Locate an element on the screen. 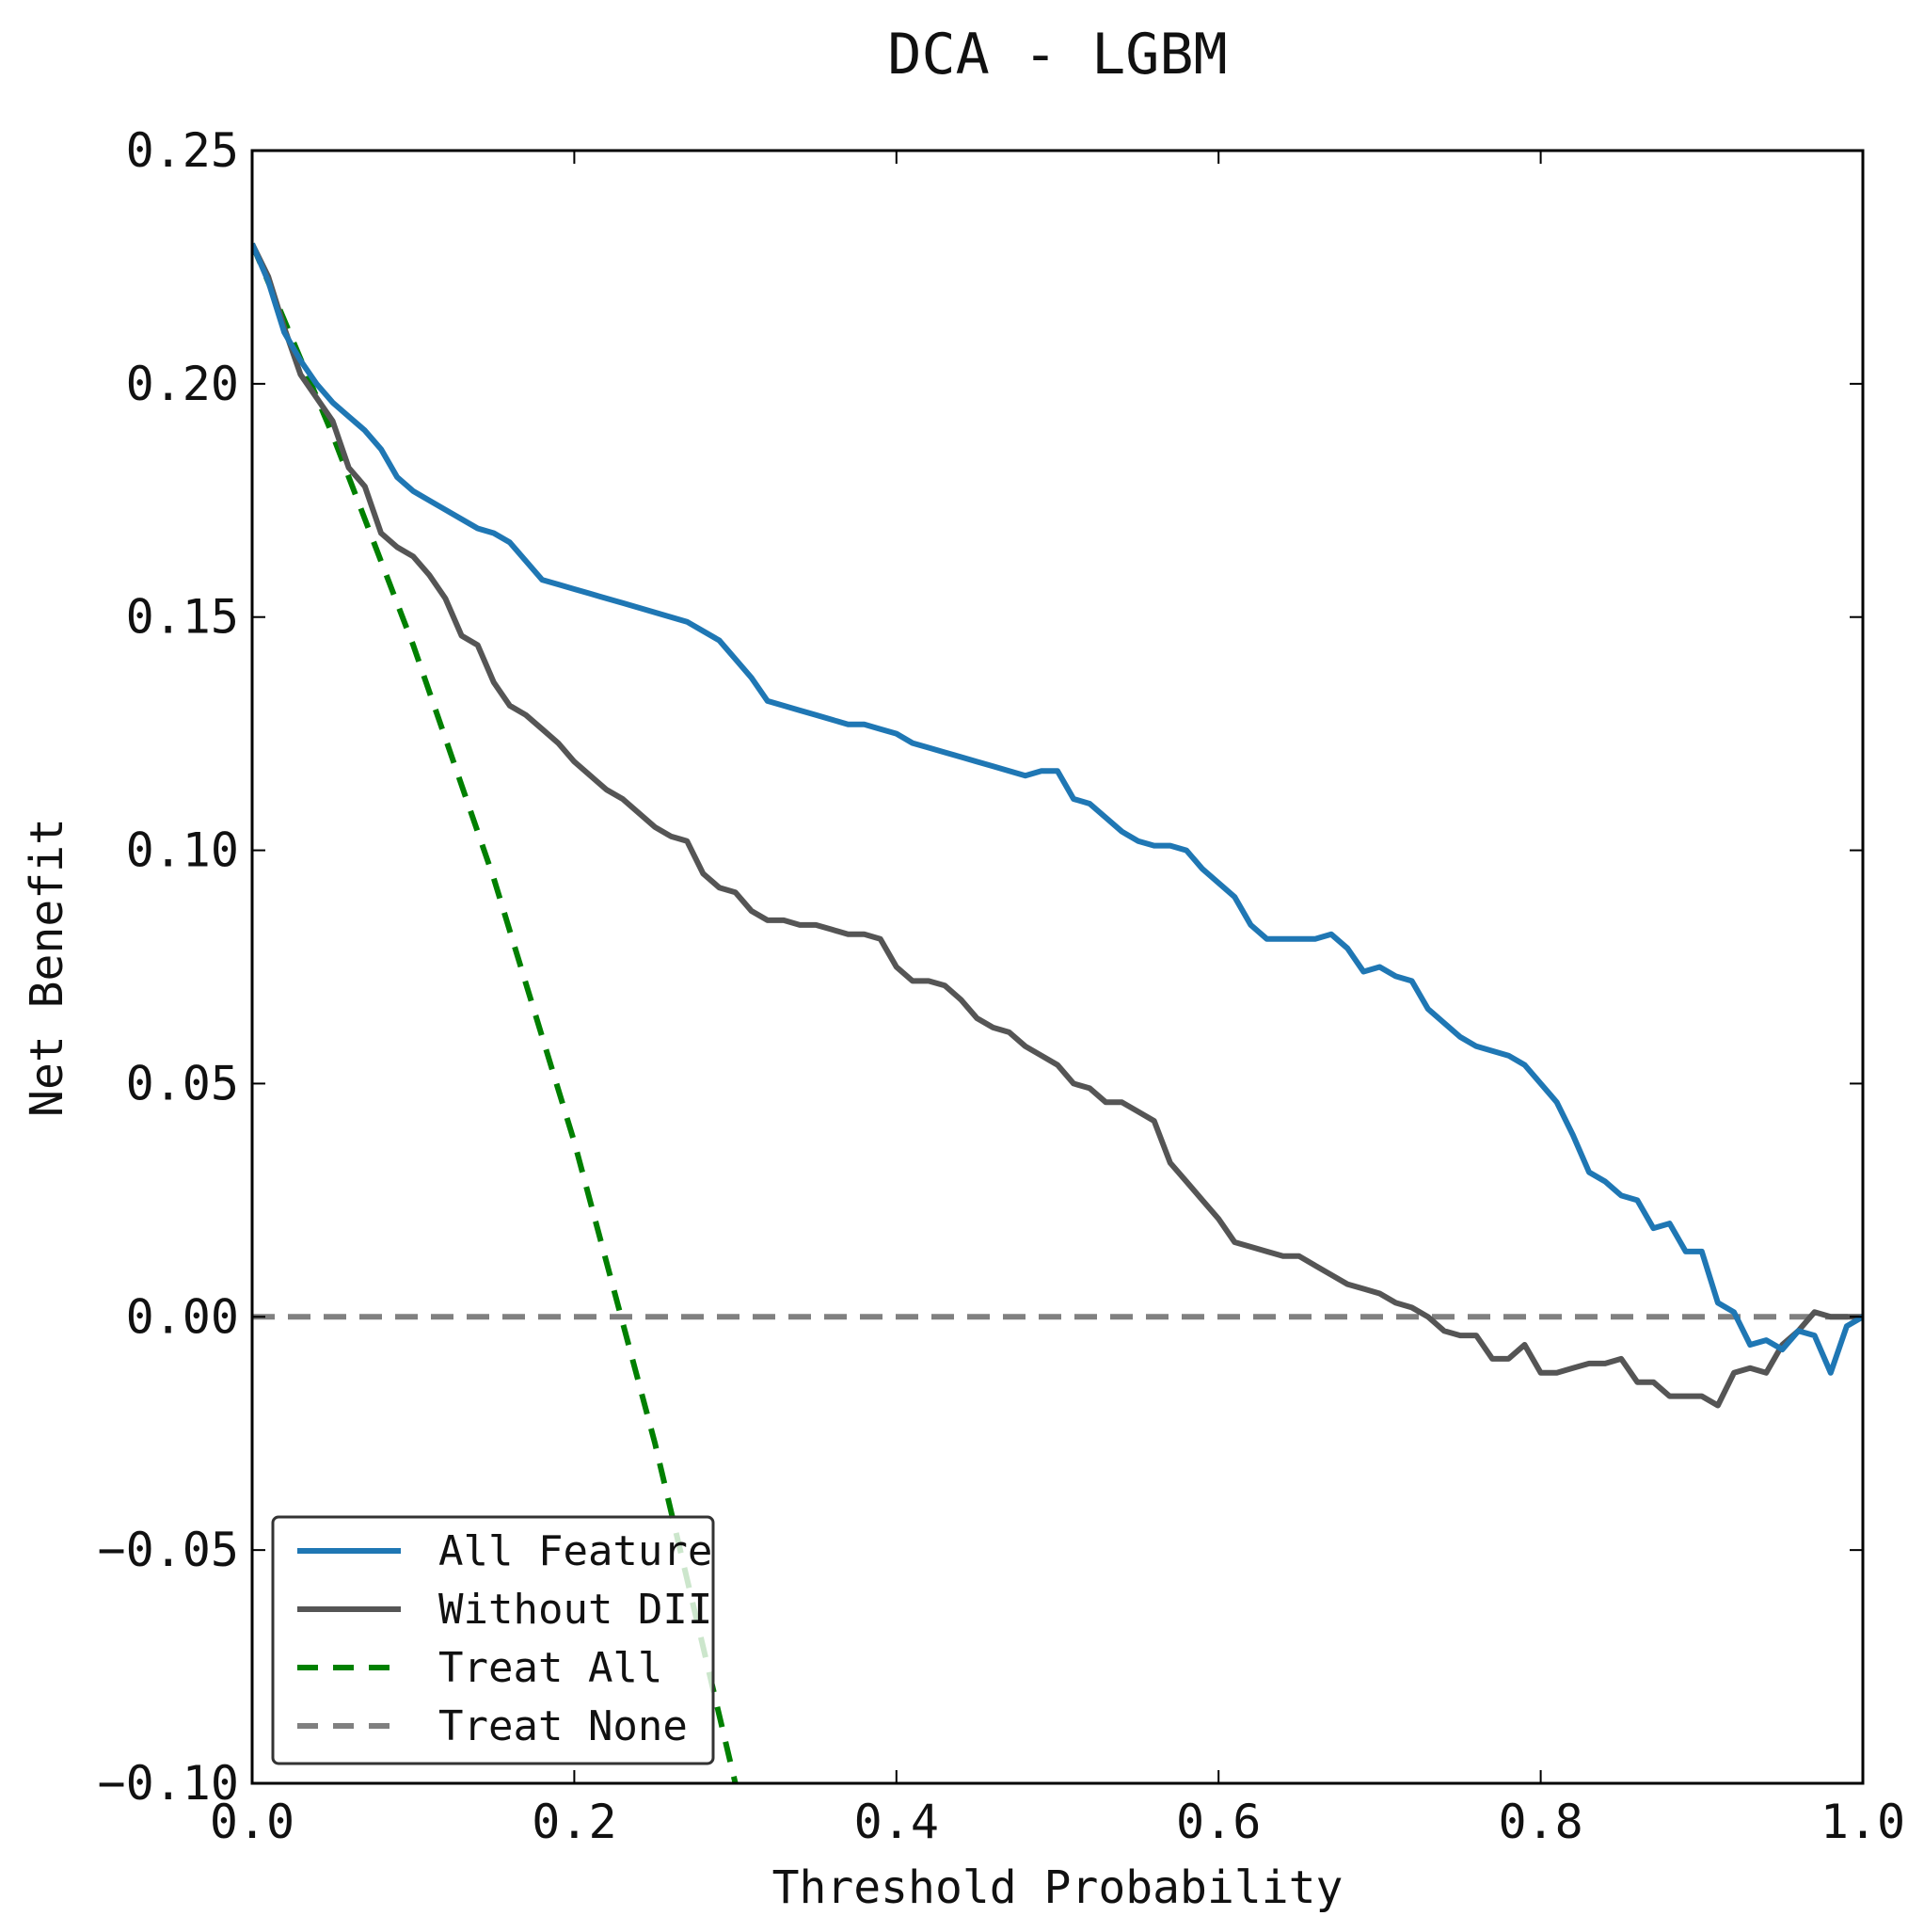 This screenshot has width=1924, height=1932. y-tick-label: 0.10 is located at coordinates (182, 850).